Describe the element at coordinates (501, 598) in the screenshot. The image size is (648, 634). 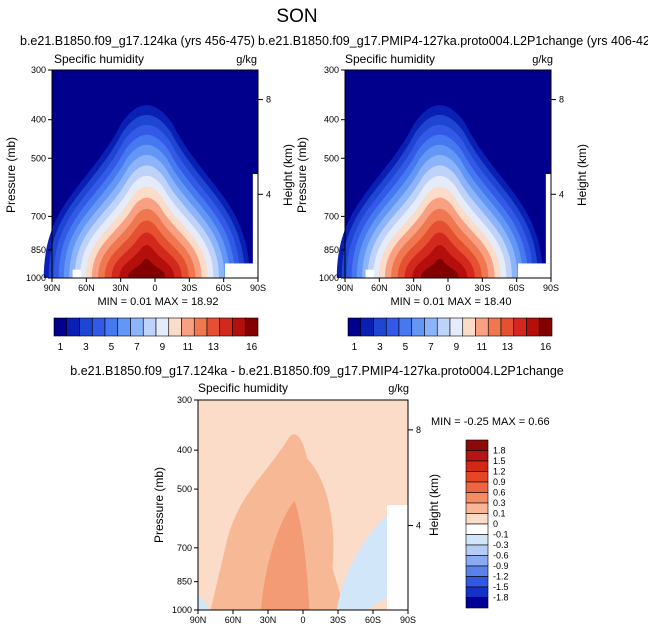
I see `colorbar-label: -1.8` at that location.